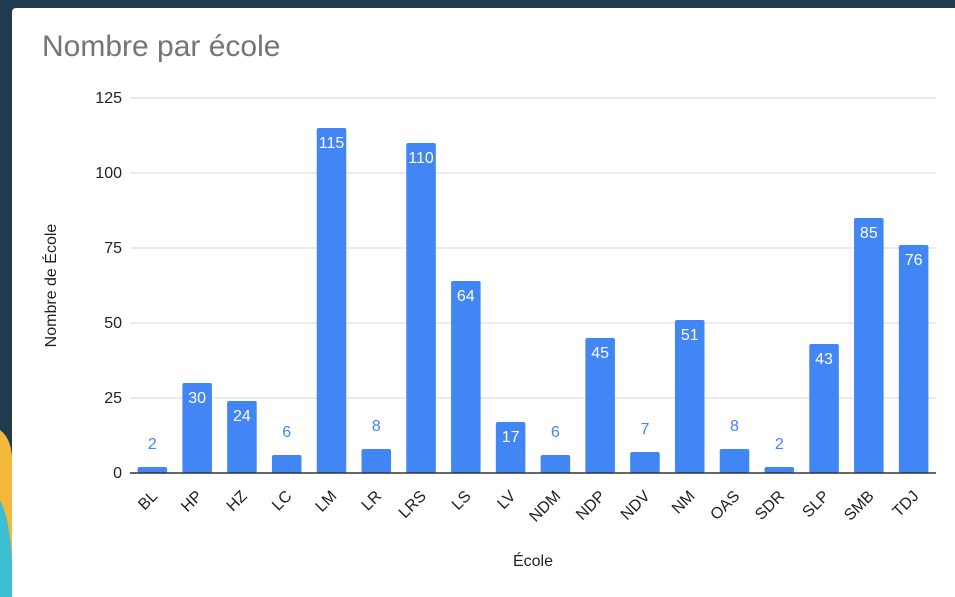 The width and height of the screenshot is (955, 597). I want to click on data-label-ndm: 6, so click(555, 432).